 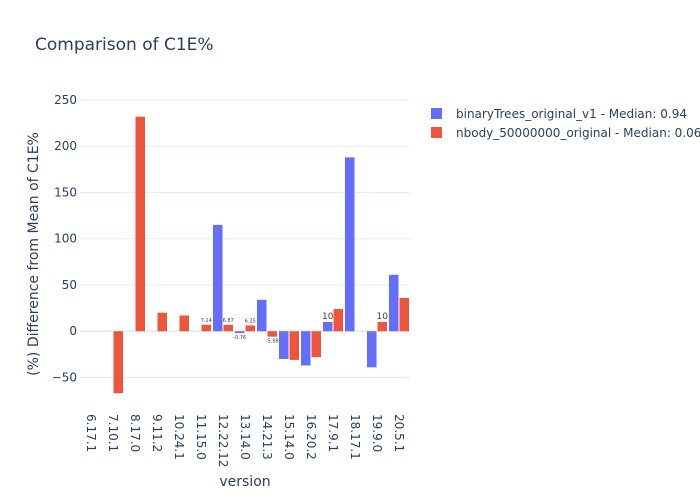 I want to click on x-tick-label: 7.10.1, so click(x=113, y=433).